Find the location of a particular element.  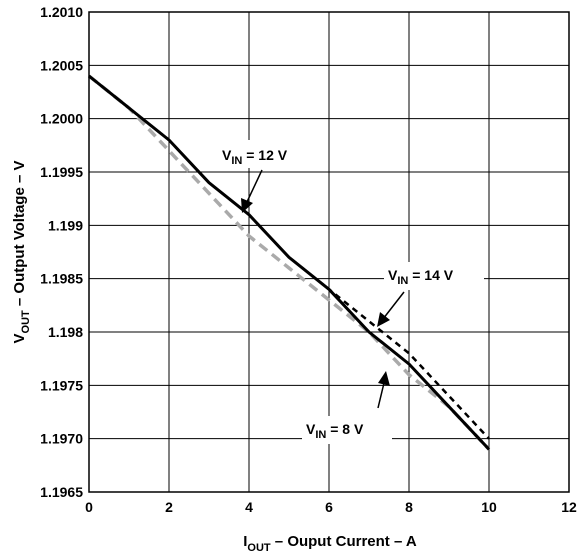

y-tick-label: 1.1995 is located at coordinates (61, 172).